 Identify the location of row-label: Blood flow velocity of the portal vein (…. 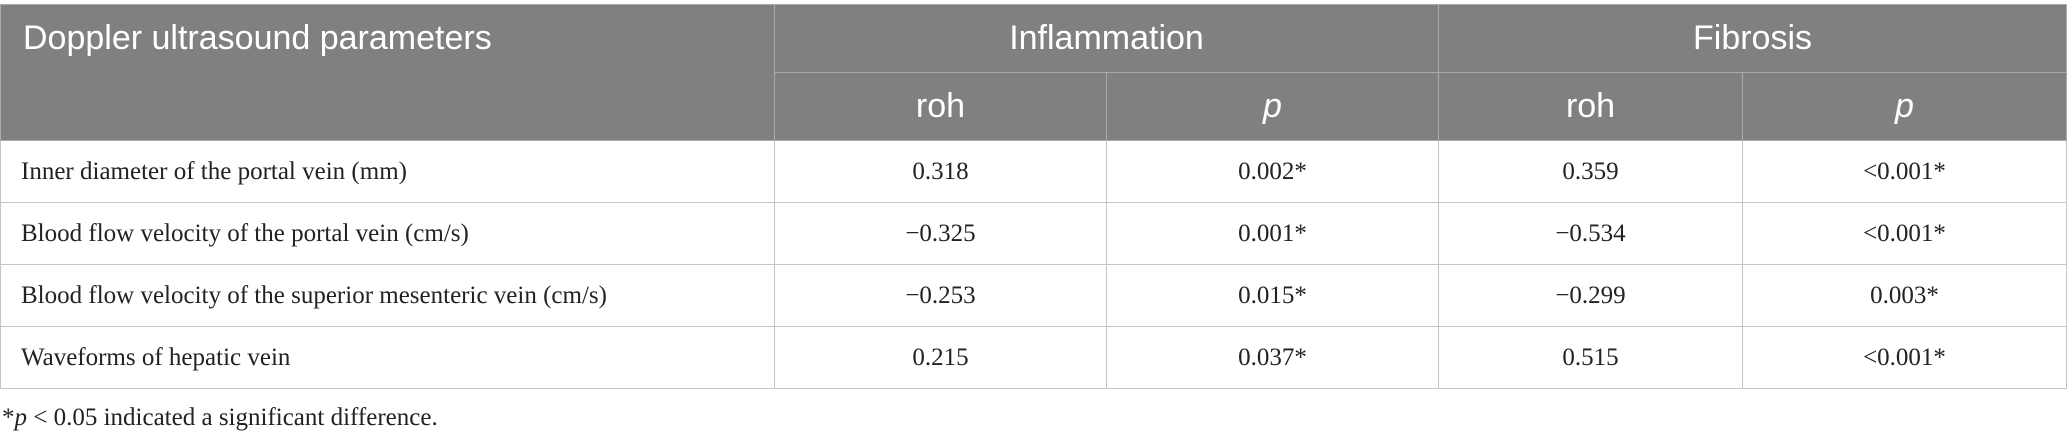
(387, 233).